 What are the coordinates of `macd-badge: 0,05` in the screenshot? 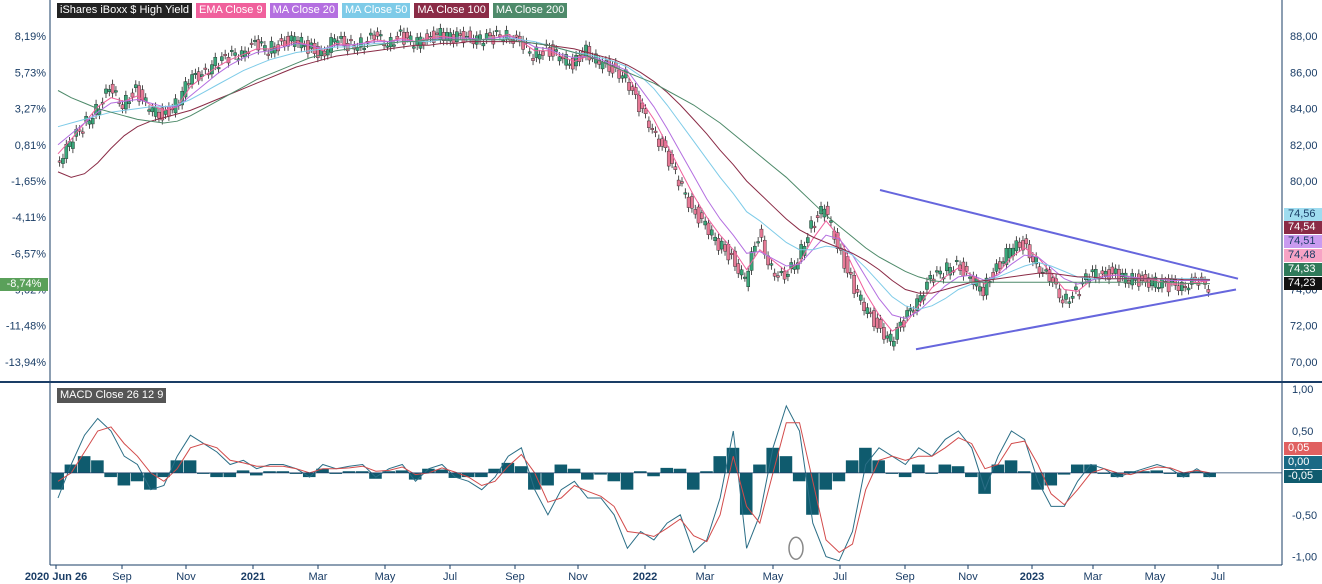 It's located at (1303, 448).